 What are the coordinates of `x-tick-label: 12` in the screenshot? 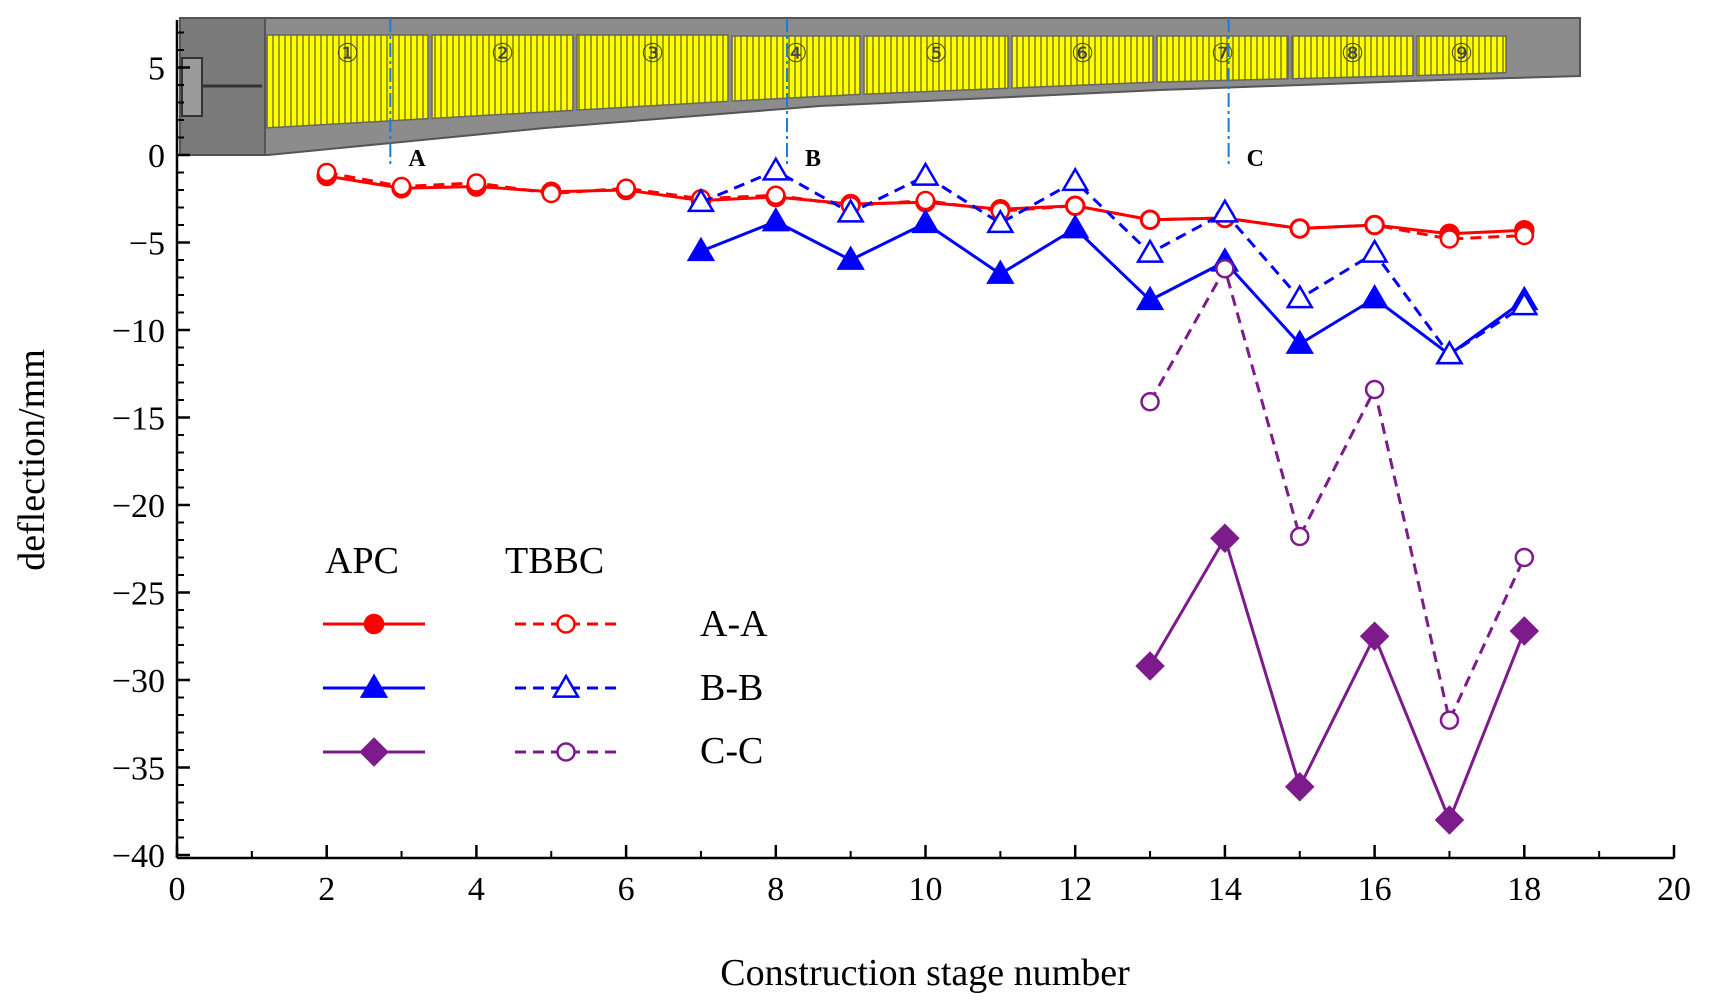 It's located at (1075, 889).